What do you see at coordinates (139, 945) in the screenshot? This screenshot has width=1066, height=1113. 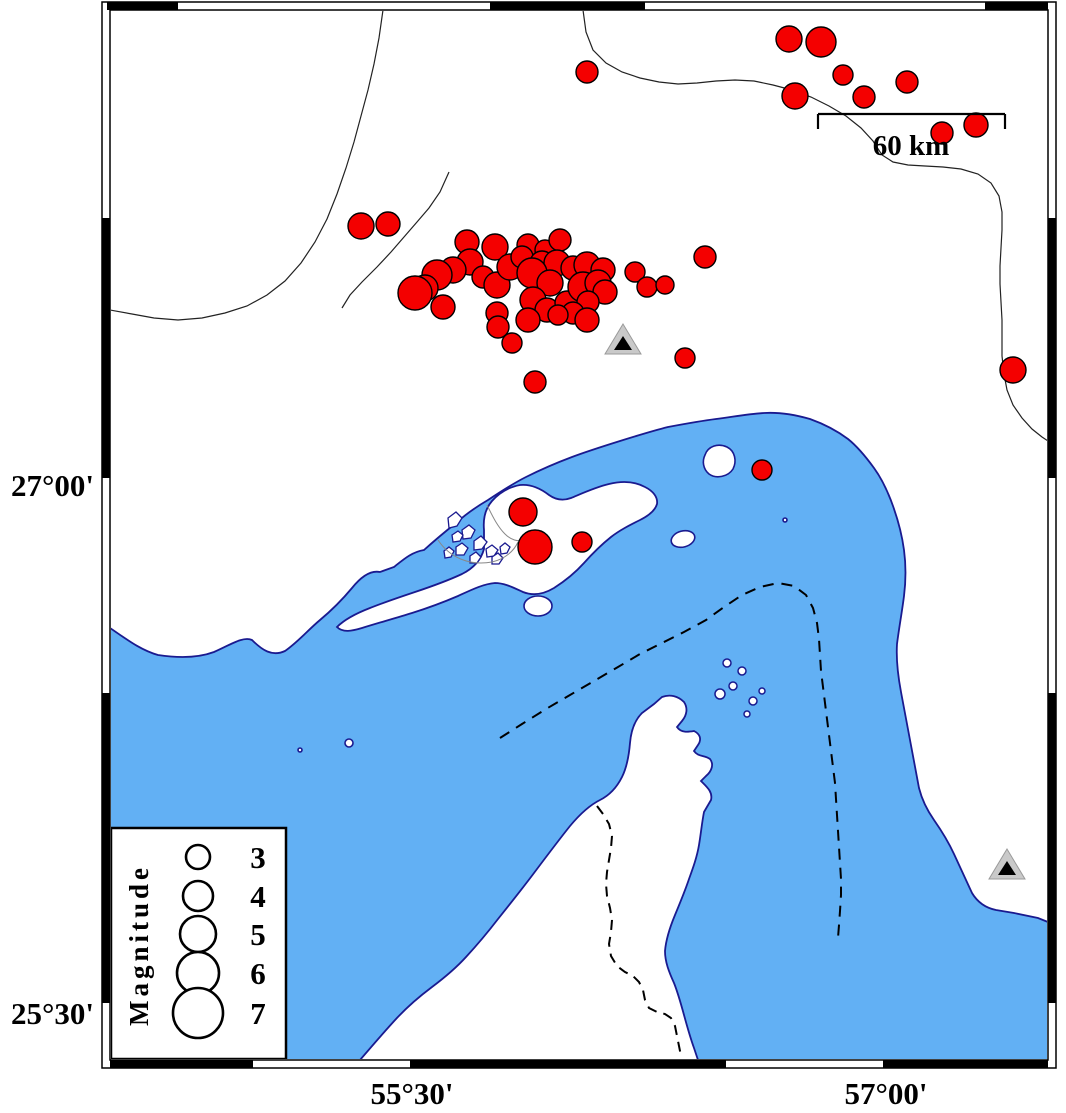 I see `legend-title: Magnitude` at bounding box center [139, 945].